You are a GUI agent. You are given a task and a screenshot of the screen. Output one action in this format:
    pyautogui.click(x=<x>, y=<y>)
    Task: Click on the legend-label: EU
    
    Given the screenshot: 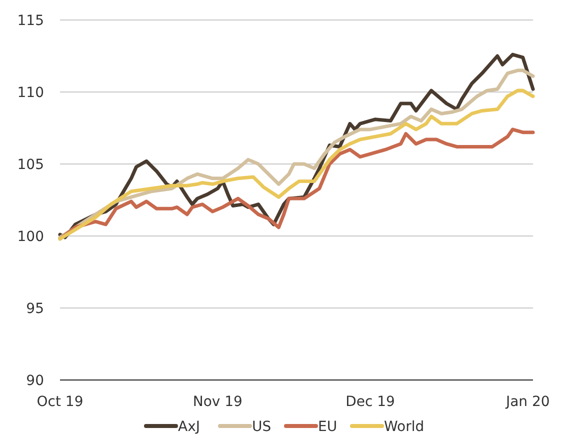 What is the action you would take?
    pyautogui.click(x=328, y=427)
    